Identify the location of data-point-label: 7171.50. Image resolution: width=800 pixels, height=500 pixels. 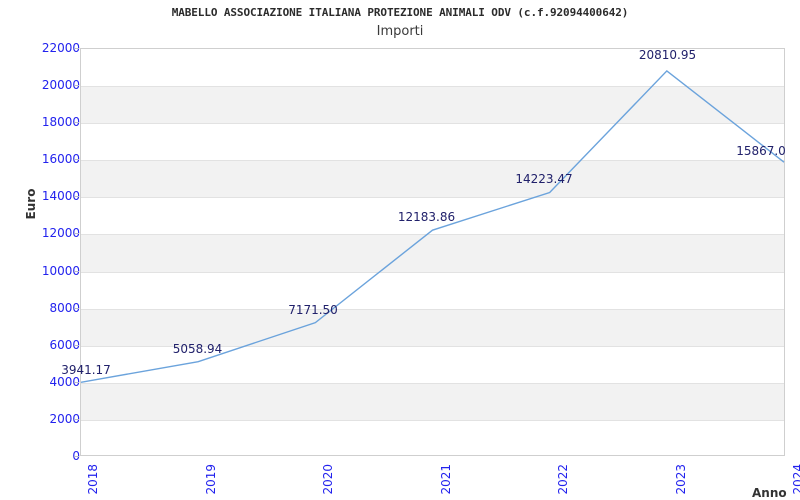
(313, 310).